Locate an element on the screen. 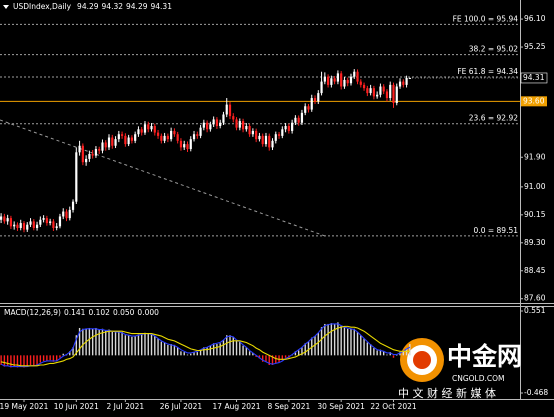 This screenshot has width=554, height=417. macd-readout: 0.050 is located at coordinates (124, 312).